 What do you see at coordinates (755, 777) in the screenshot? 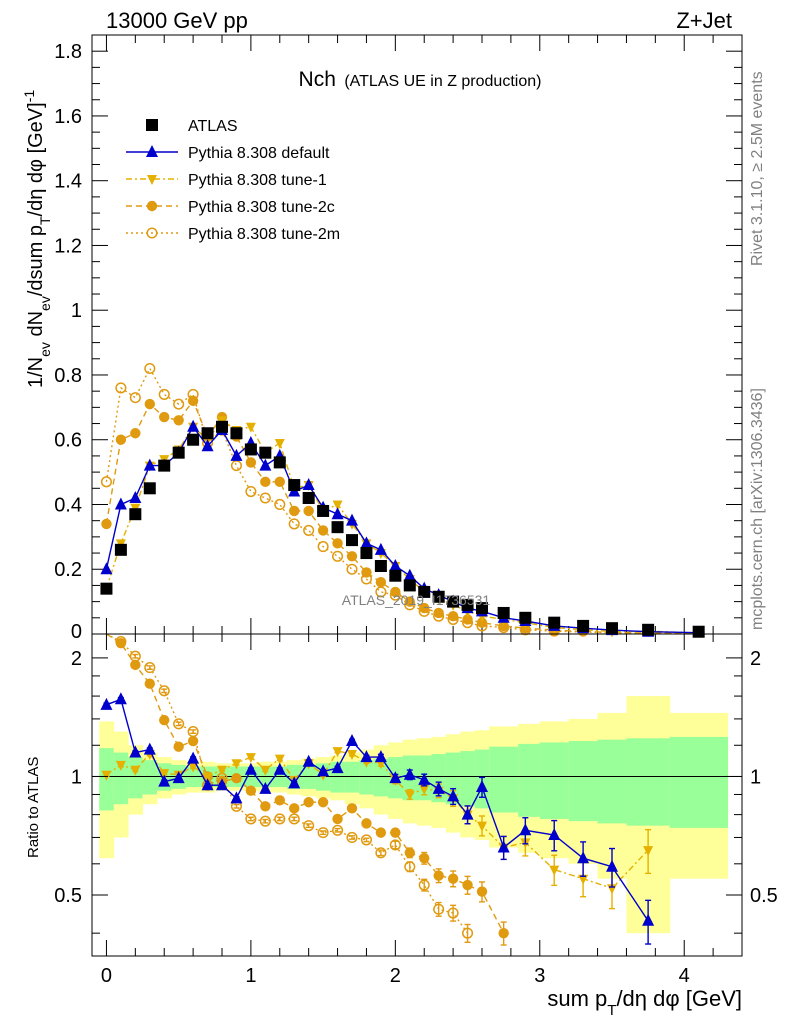
I see `ratio-y-tick-label-right: 1` at bounding box center [755, 777].